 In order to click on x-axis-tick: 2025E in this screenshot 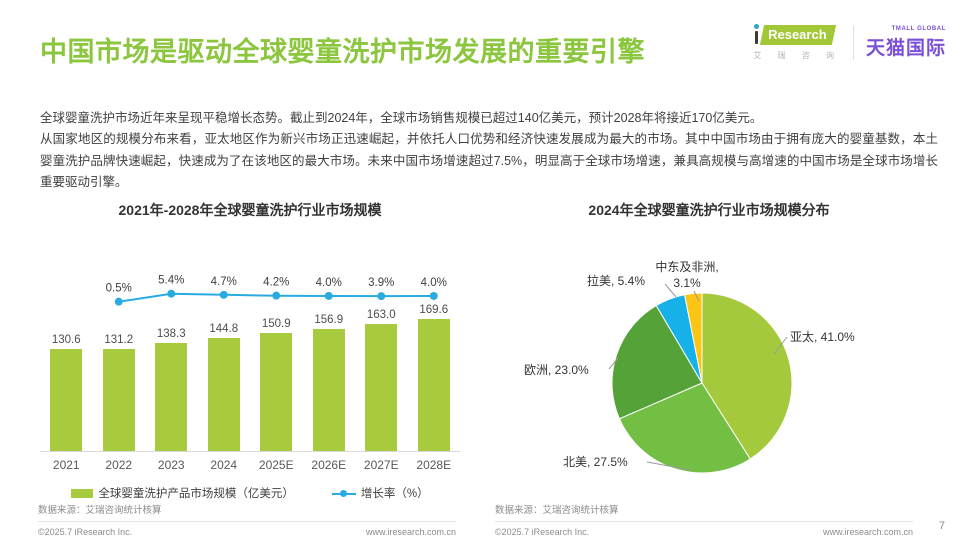, I will do `click(276, 465)`.